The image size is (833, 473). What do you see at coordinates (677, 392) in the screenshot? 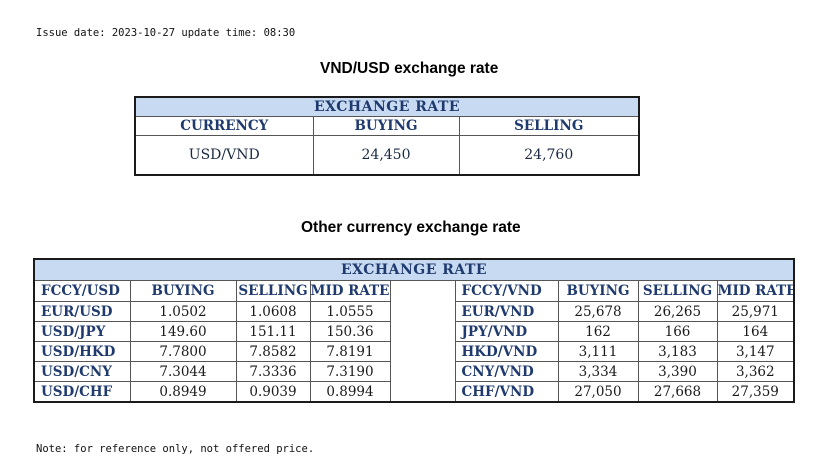
I see `selling-cell: 27,668` at bounding box center [677, 392].